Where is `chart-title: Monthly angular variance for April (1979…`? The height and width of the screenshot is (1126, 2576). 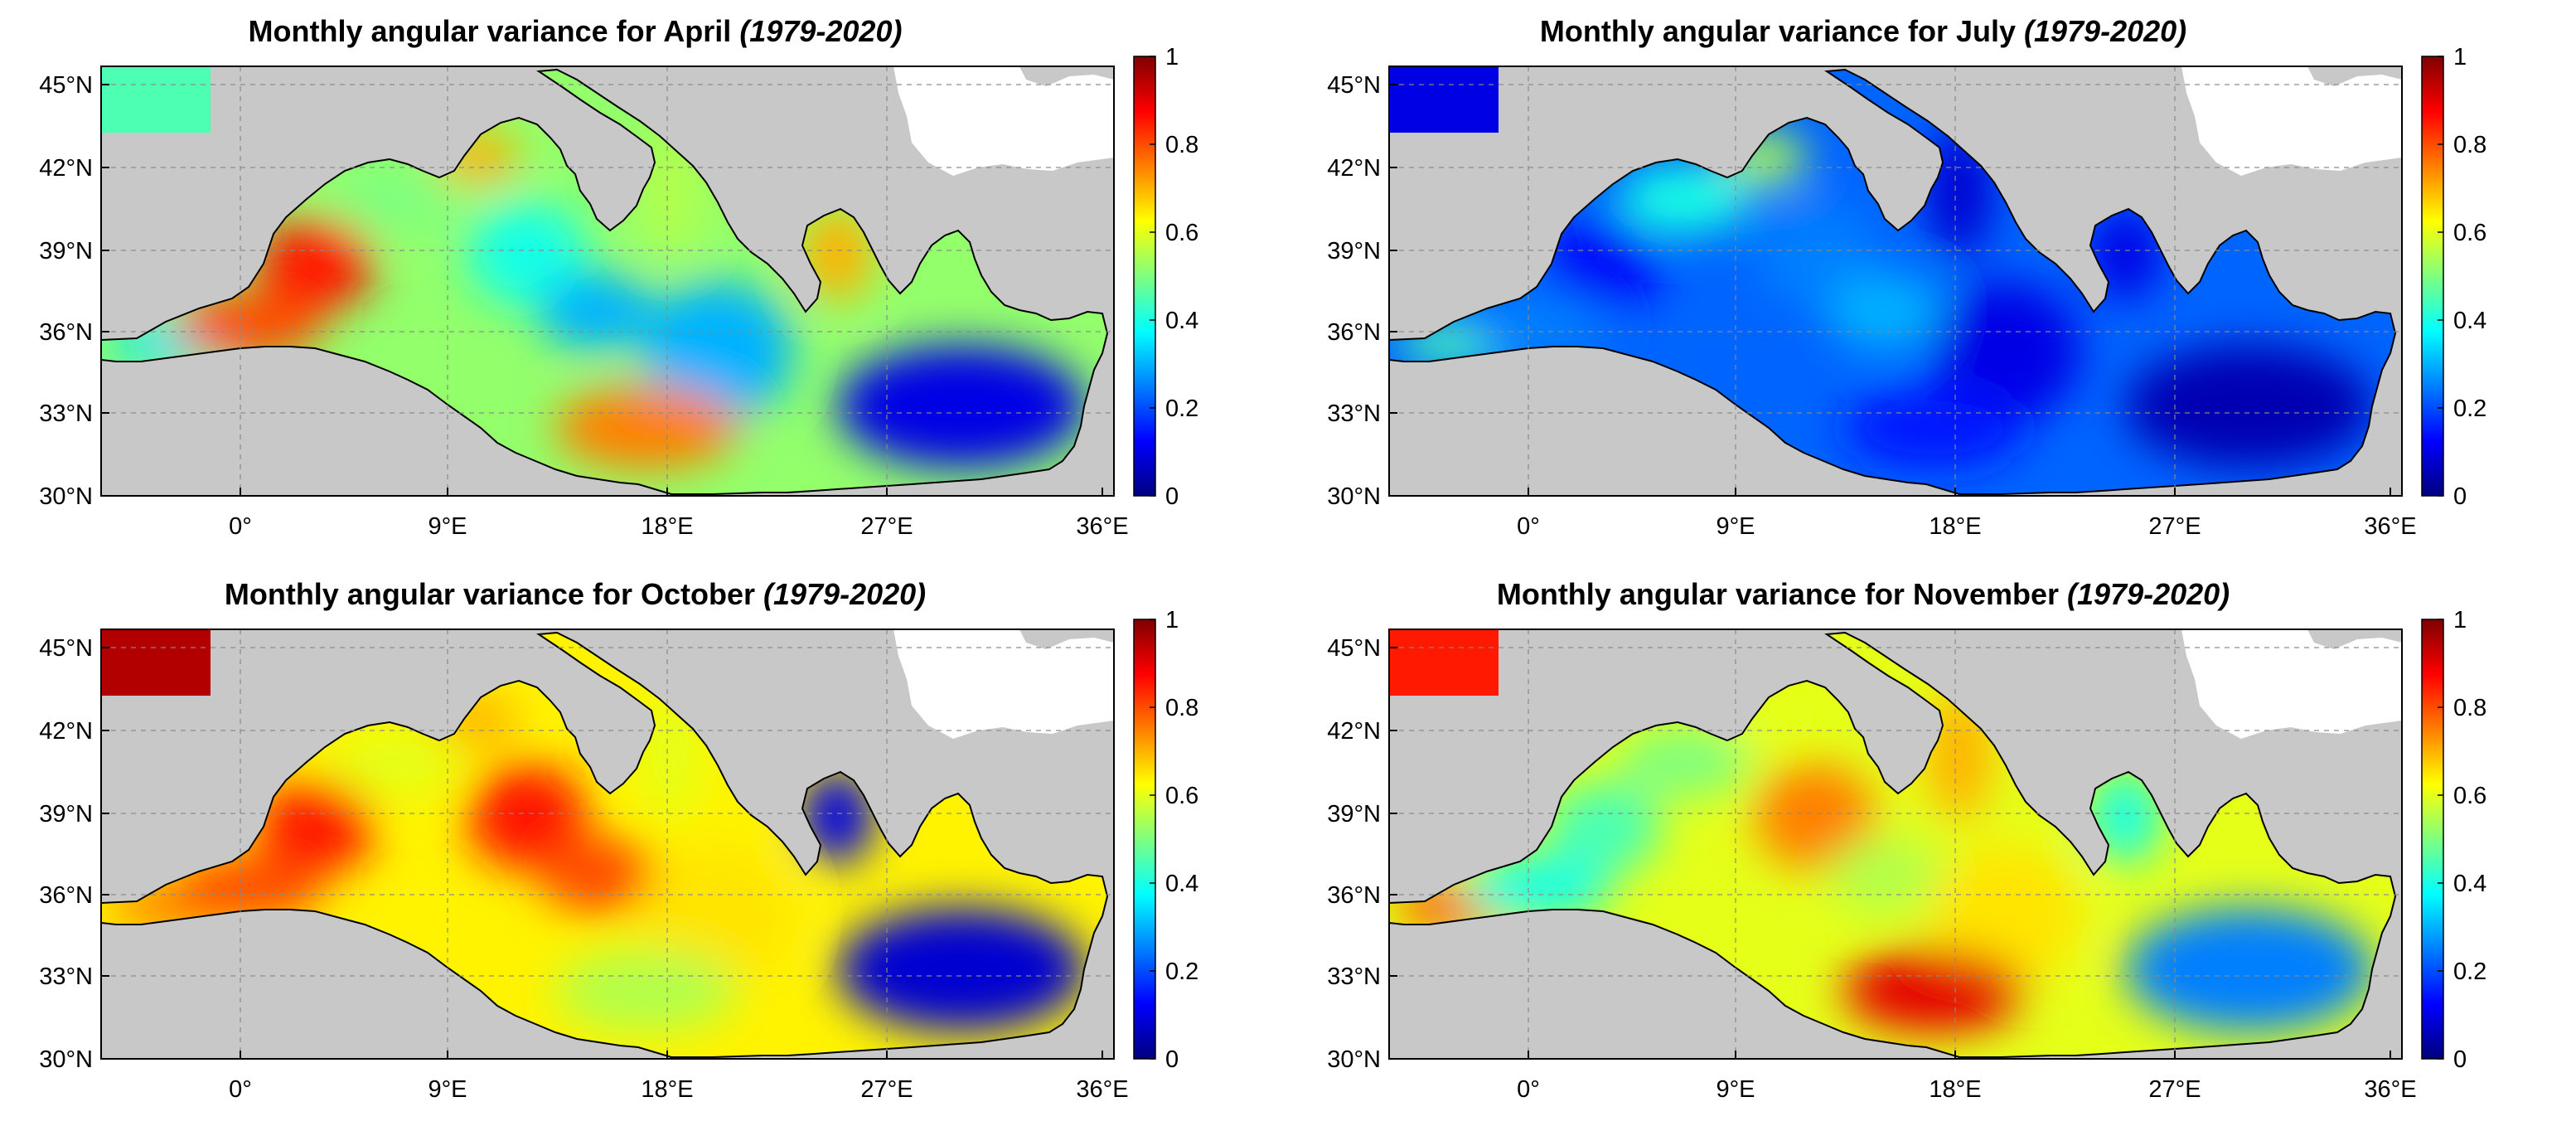 chart-title: Monthly angular variance for April (1979… is located at coordinates (576, 31).